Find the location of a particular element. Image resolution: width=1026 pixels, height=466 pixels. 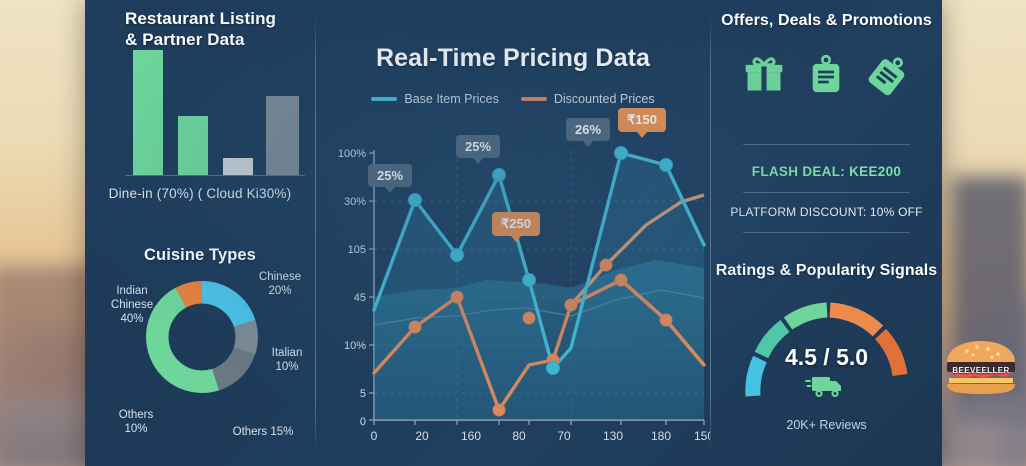

panel-divider-left is located at coordinates (315, 233).